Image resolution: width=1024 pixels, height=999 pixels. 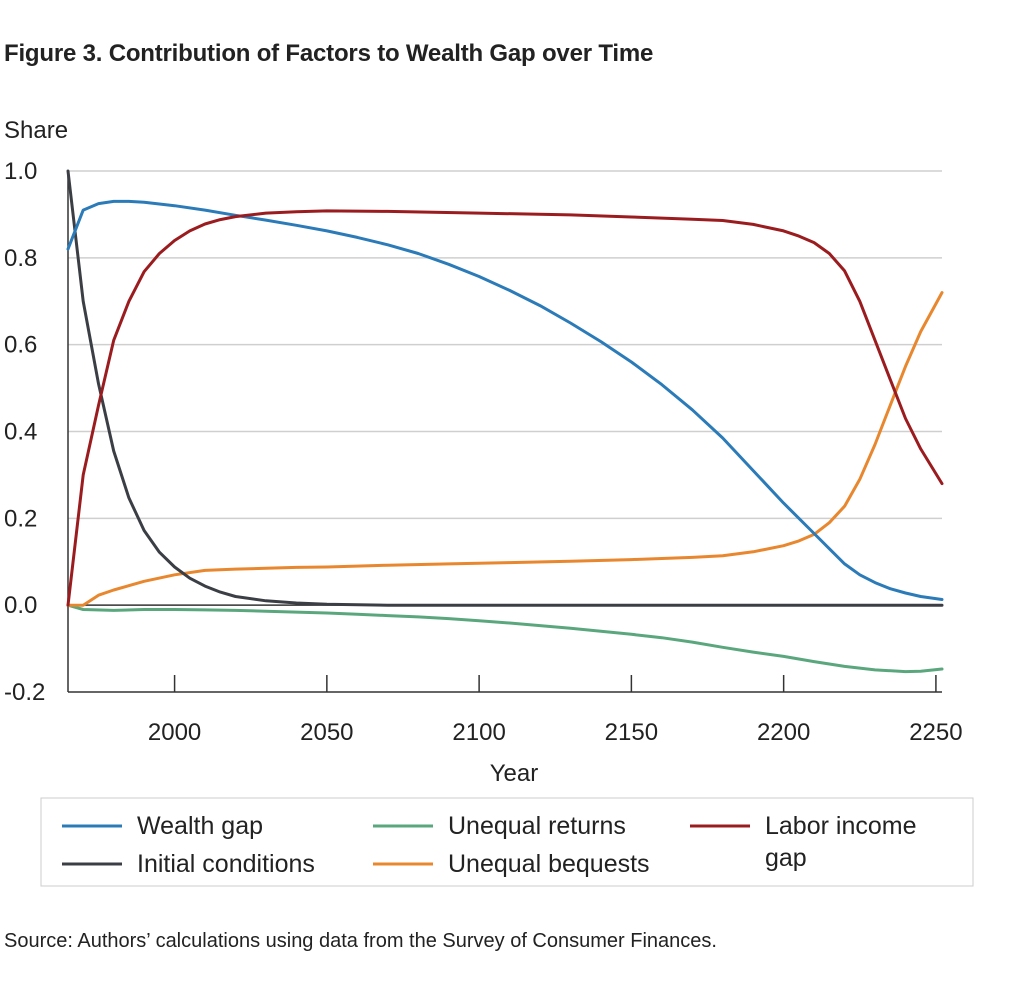 What do you see at coordinates (36, 130) in the screenshot?
I see `y-axis-label: Share` at bounding box center [36, 130].